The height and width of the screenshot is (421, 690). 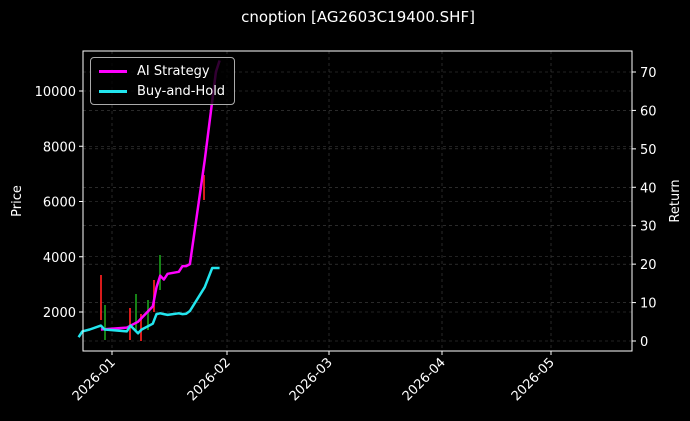 What do you see at coordinates (113, 91) in the screenshot?
I see `legend-swatch-buy-and-hold` at bounding box center [113, 91].